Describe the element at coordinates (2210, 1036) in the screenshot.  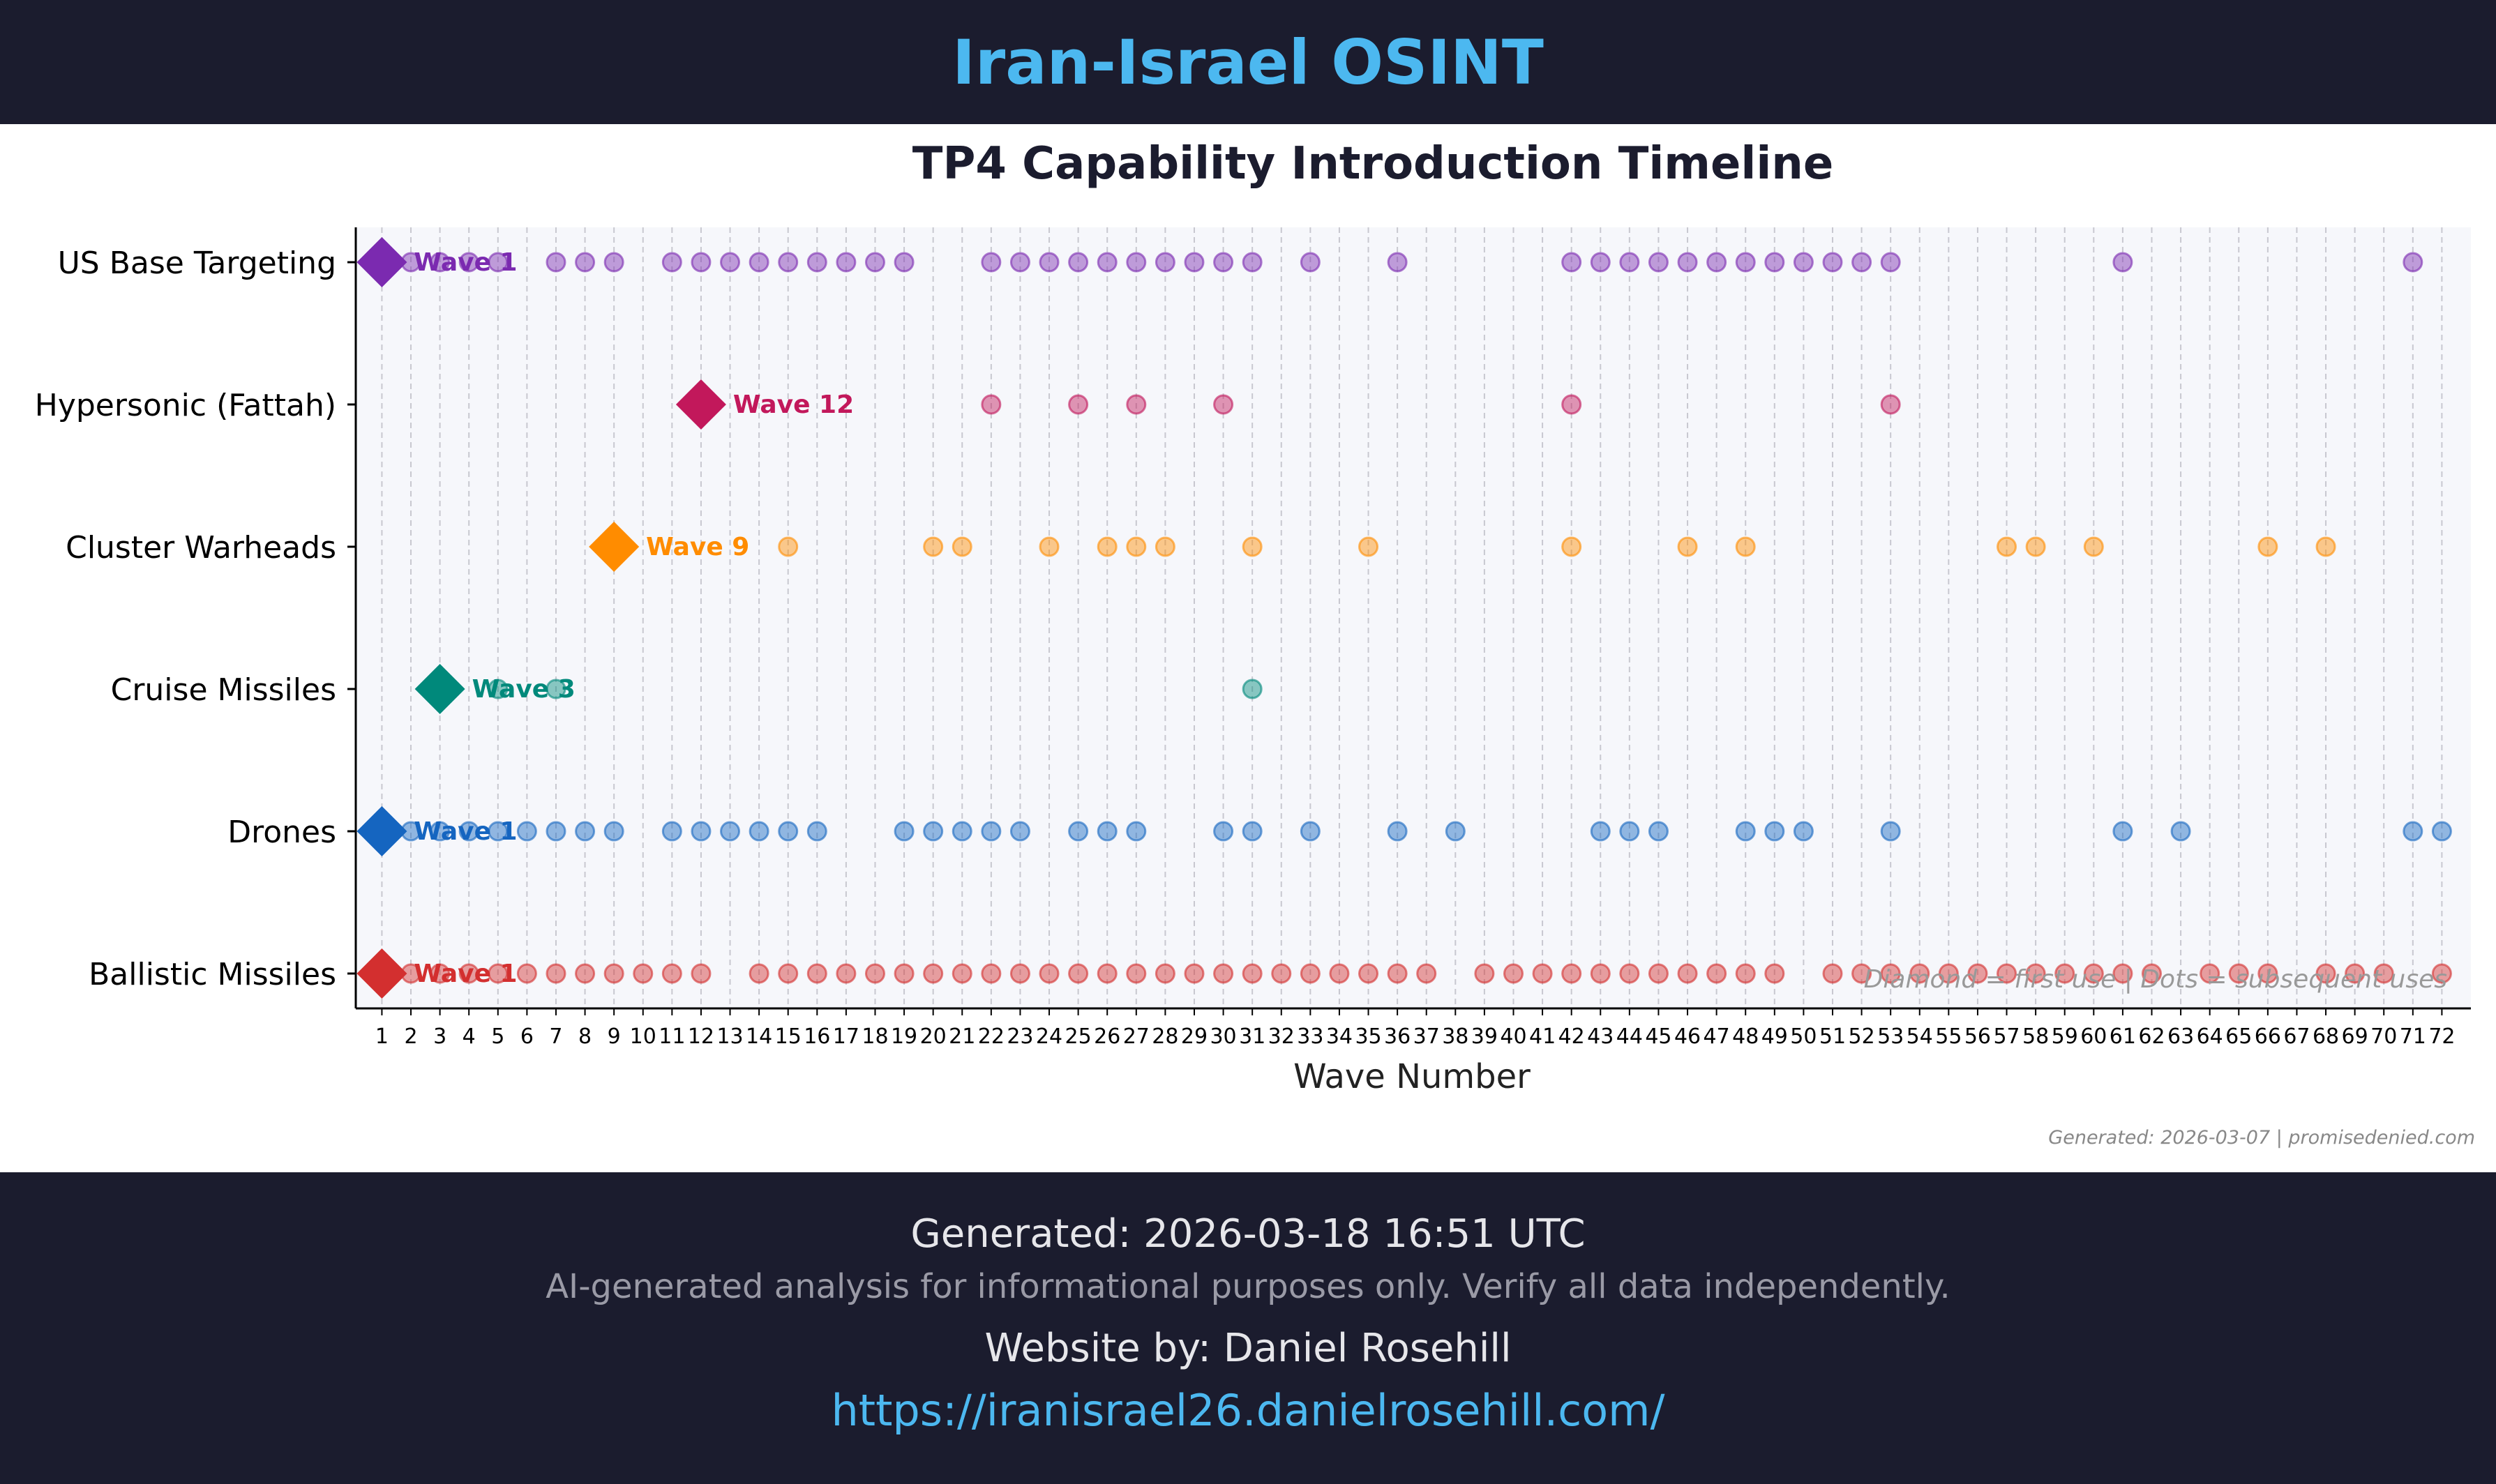
I see `x-tick-label: 64` at that location.